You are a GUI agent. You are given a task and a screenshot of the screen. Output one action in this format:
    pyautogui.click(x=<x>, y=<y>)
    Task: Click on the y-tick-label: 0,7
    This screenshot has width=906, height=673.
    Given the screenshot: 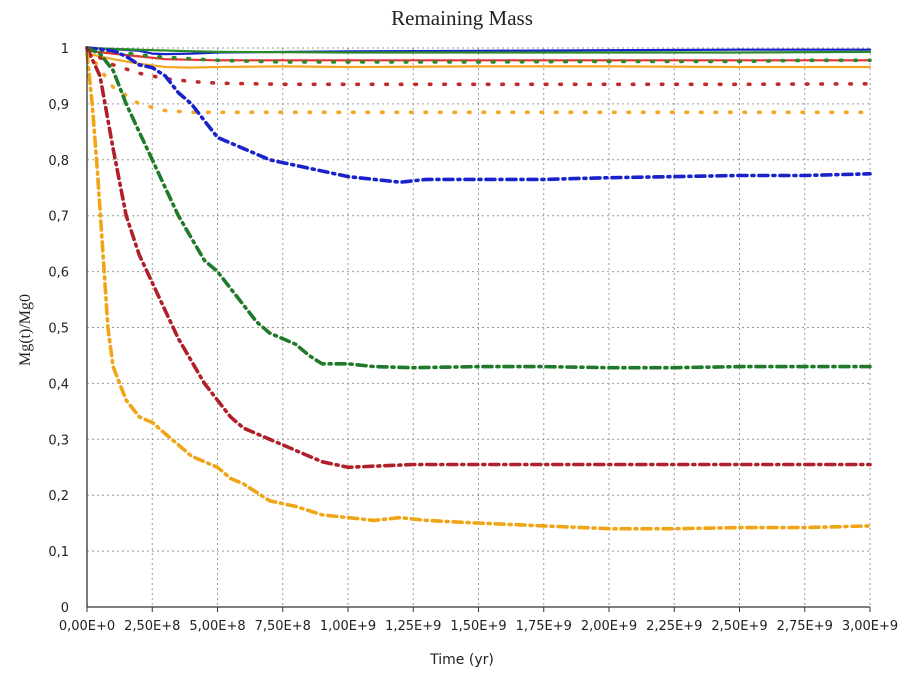 What is the action you would take?
    pyautogui.click(x=58, y=217)
    